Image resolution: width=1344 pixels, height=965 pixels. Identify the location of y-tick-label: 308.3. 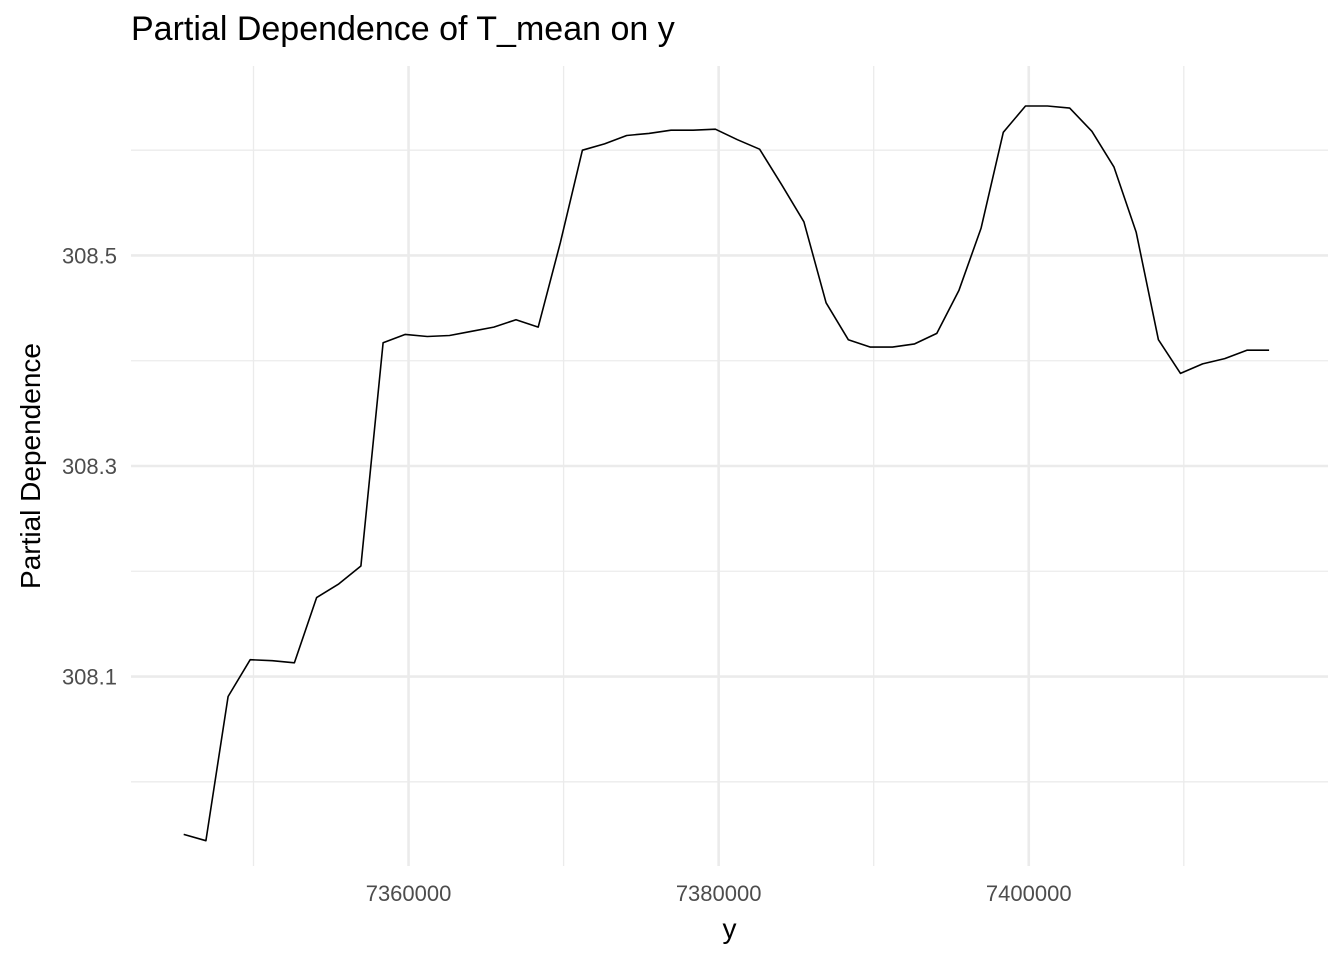
(89, 466).